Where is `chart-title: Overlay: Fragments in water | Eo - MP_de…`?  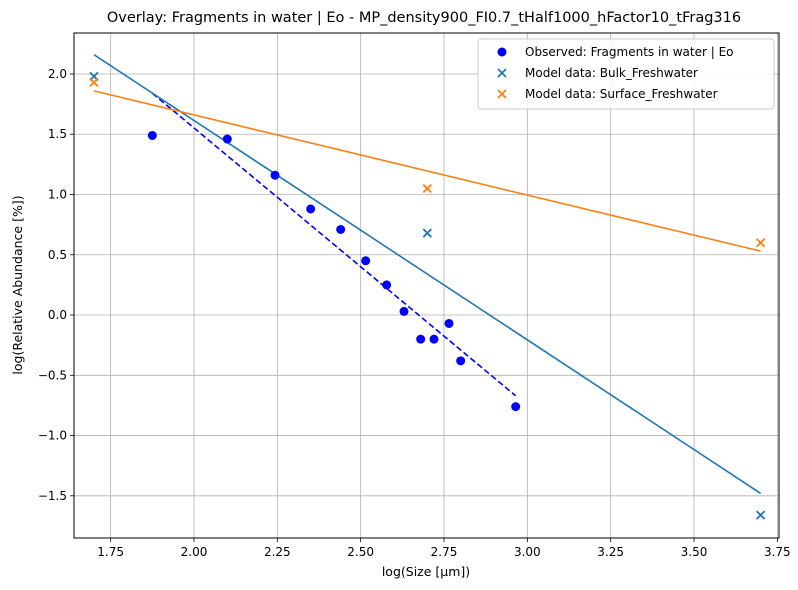 chart-title: Overlay: Fragments in water | Eo - MP_de… is located at coordinates (424, 18).